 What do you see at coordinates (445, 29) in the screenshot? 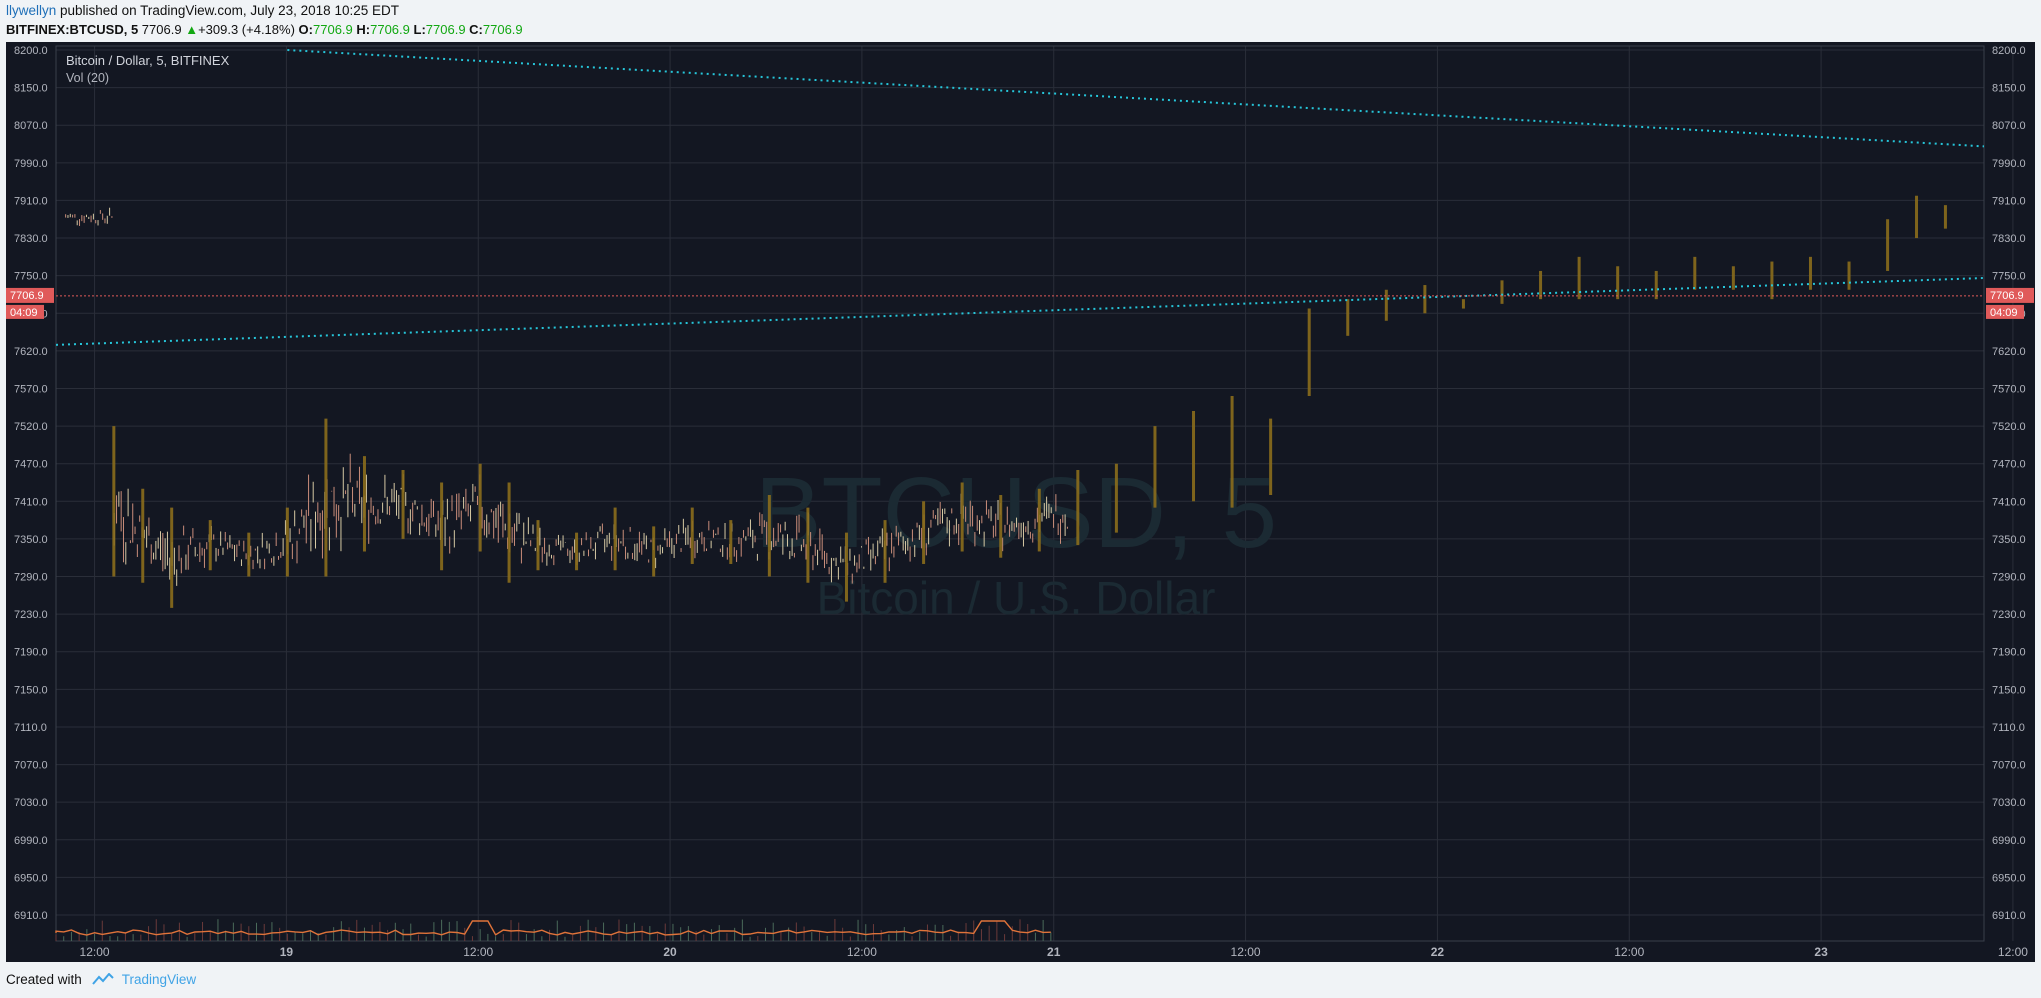
I see `low-value: 7706.9` at bounding box center [445, 29].